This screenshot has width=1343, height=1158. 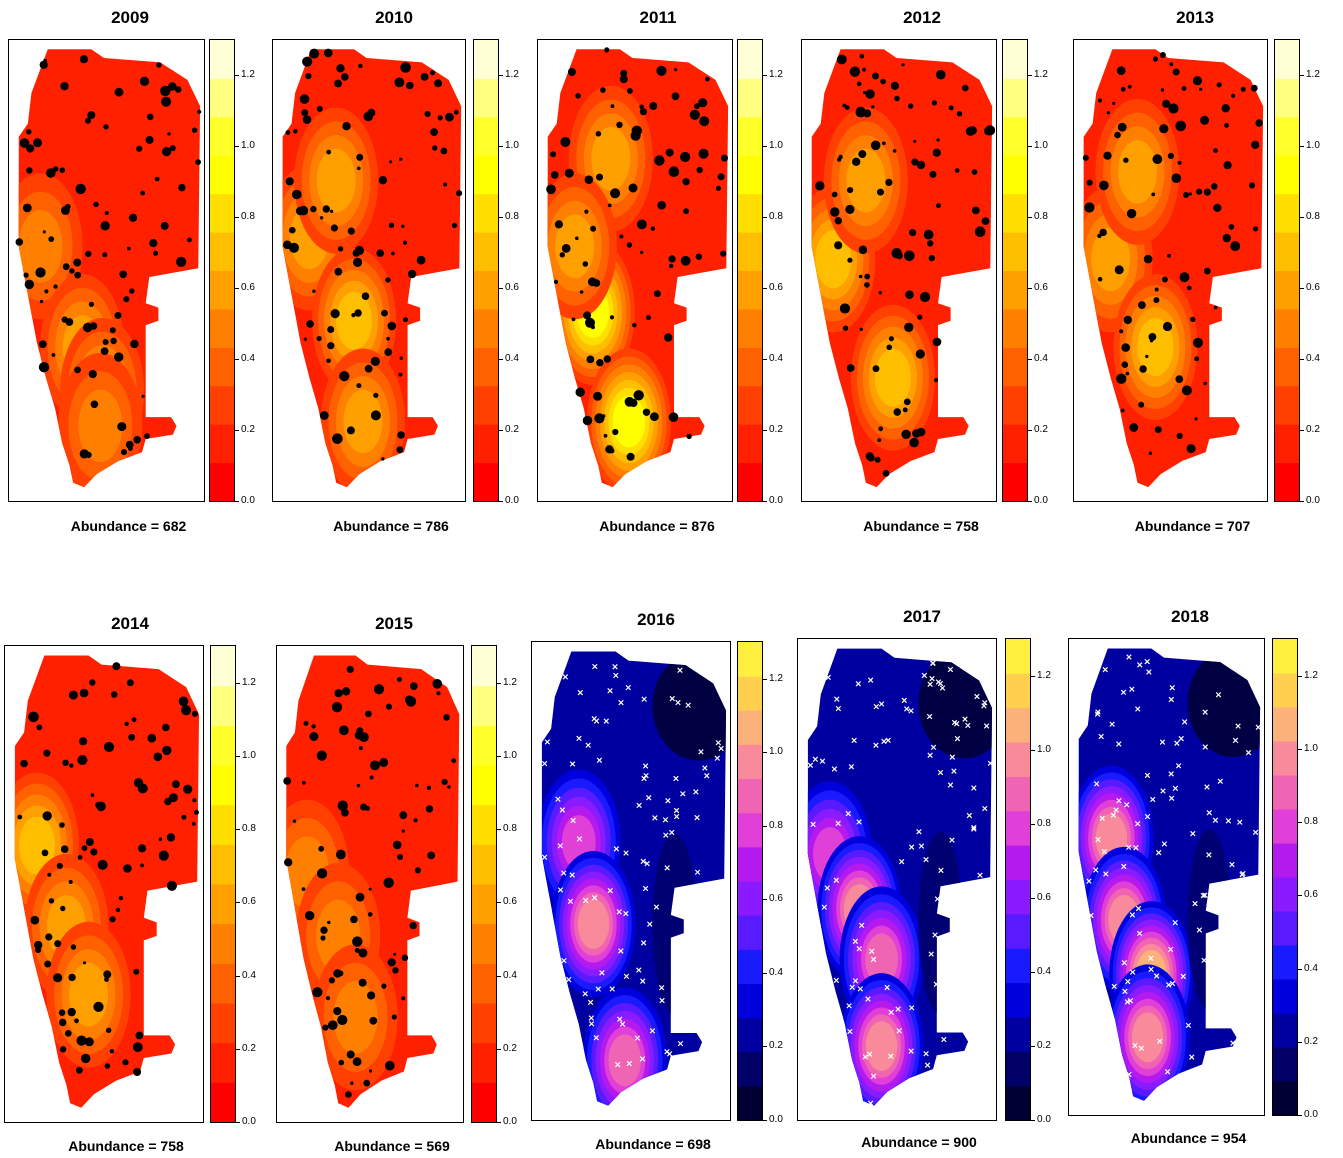 What do you see at coordinates (903, 268) in the screenshot?
I see `density-map-svg` at bounding box center [903, 268].